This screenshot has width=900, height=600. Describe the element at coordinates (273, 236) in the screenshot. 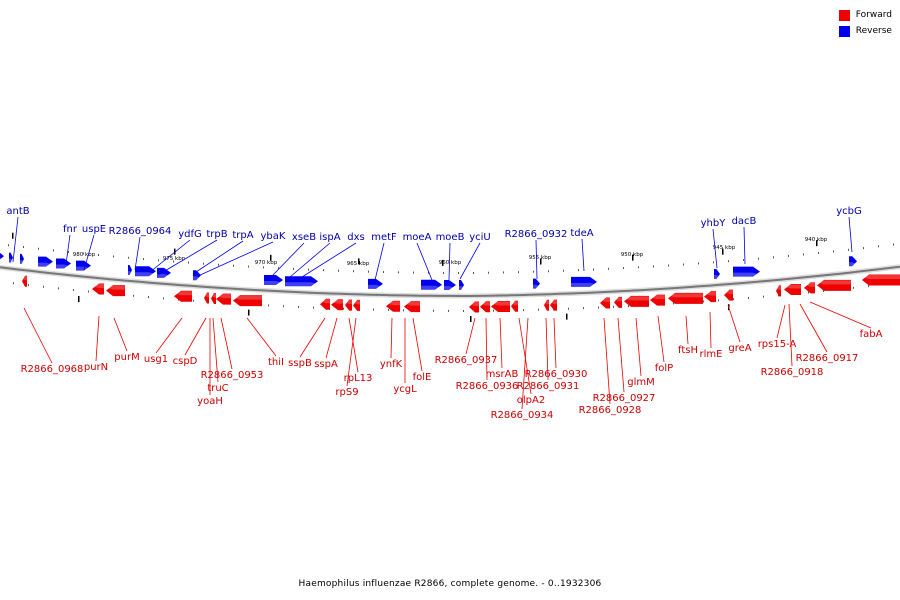

I see `reverse-gene-label-ybak: ybaK` at that location.